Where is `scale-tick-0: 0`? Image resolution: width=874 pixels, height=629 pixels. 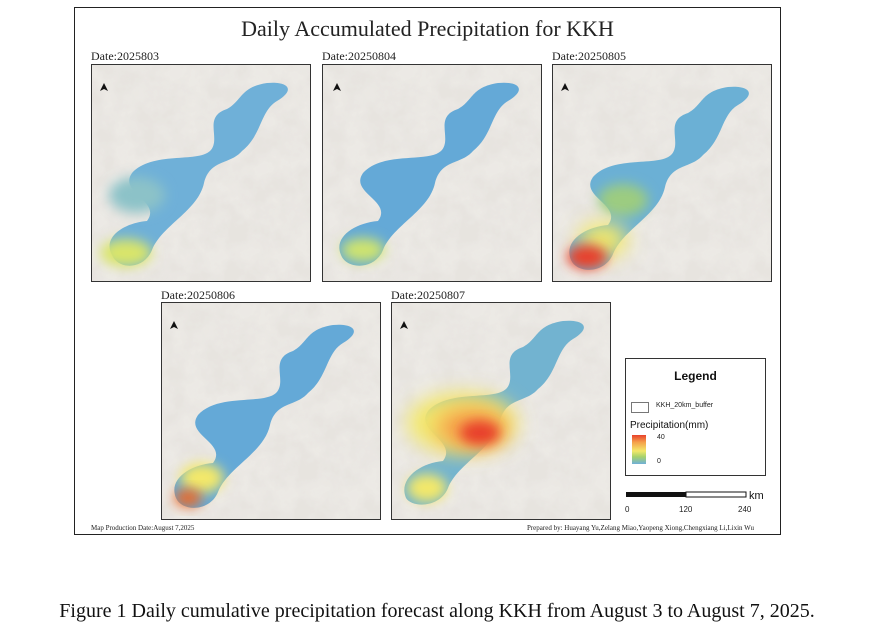 scale-tick-0: 0 is located at coordinates (627, 509).